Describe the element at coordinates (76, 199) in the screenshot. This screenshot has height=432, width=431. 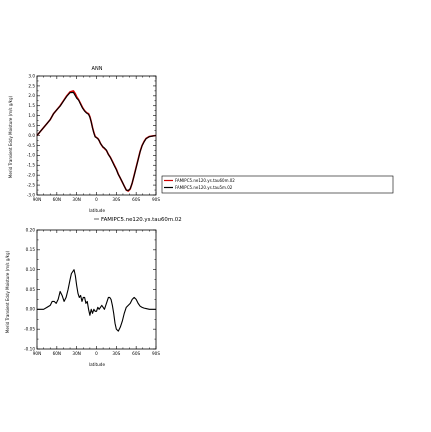
I see `top-chart-x-tick-label: 30N` at that location.